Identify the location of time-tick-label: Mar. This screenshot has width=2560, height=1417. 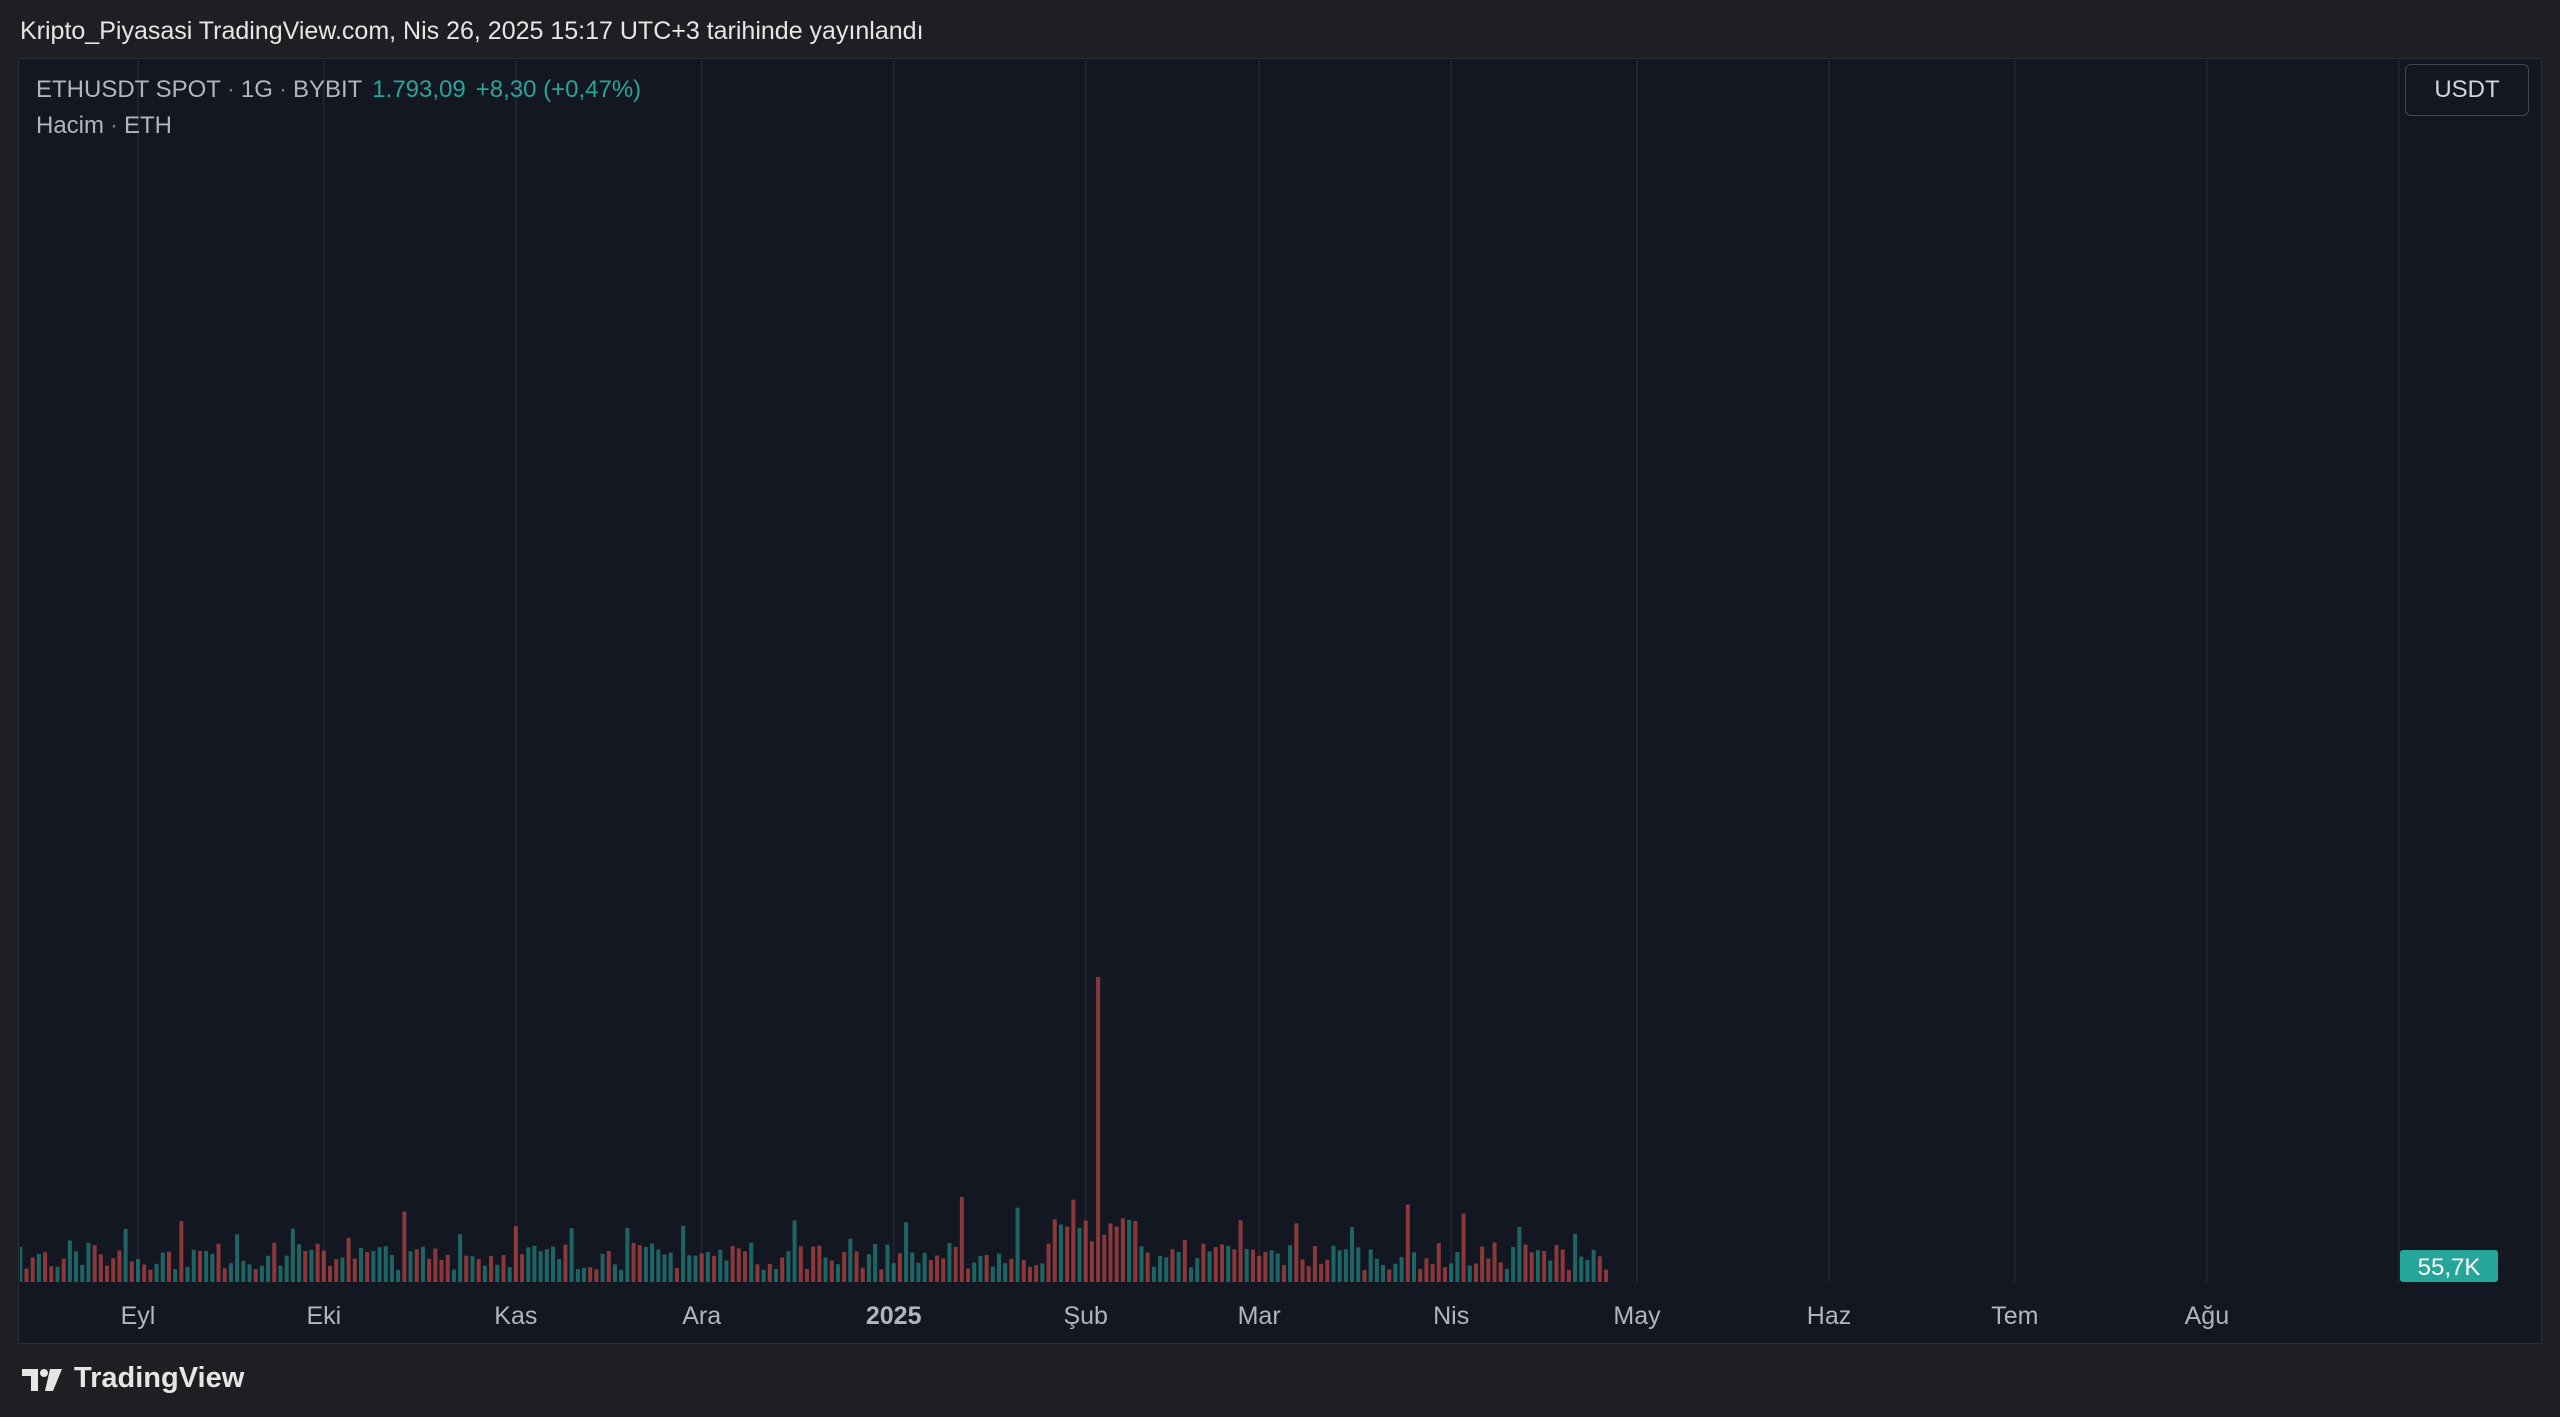
(1259, 1316).